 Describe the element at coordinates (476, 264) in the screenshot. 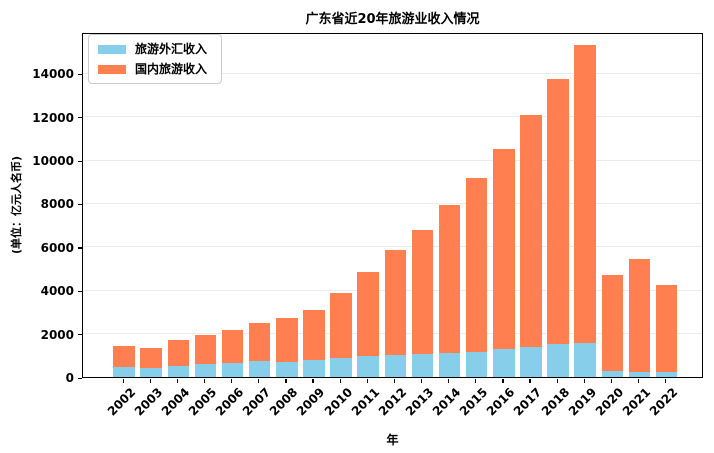

I see `bar-2015-domestic-tourism-income` at that location.